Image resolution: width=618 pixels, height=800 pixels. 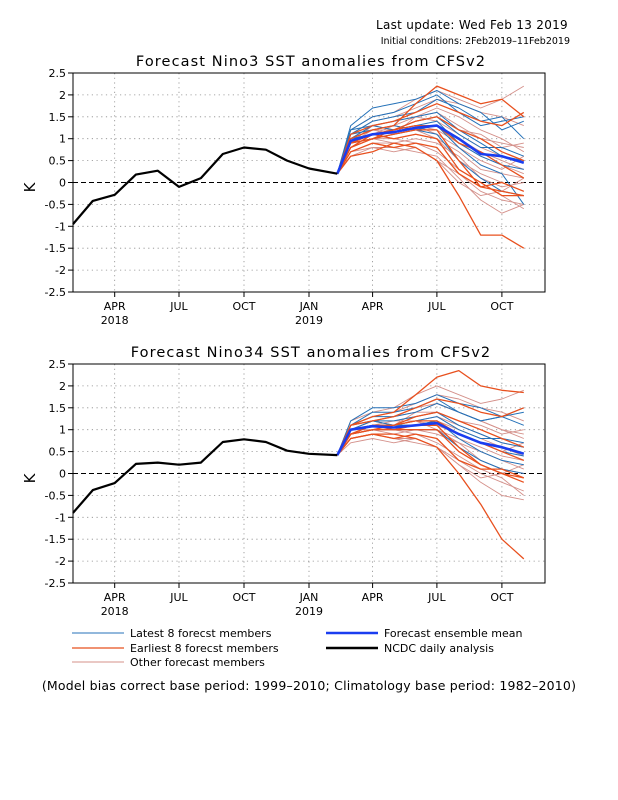 What do you see at coordinates (30, 186) in the screenshot?
I see `nino3-ylabel: K` at bounding box center [30, 186].